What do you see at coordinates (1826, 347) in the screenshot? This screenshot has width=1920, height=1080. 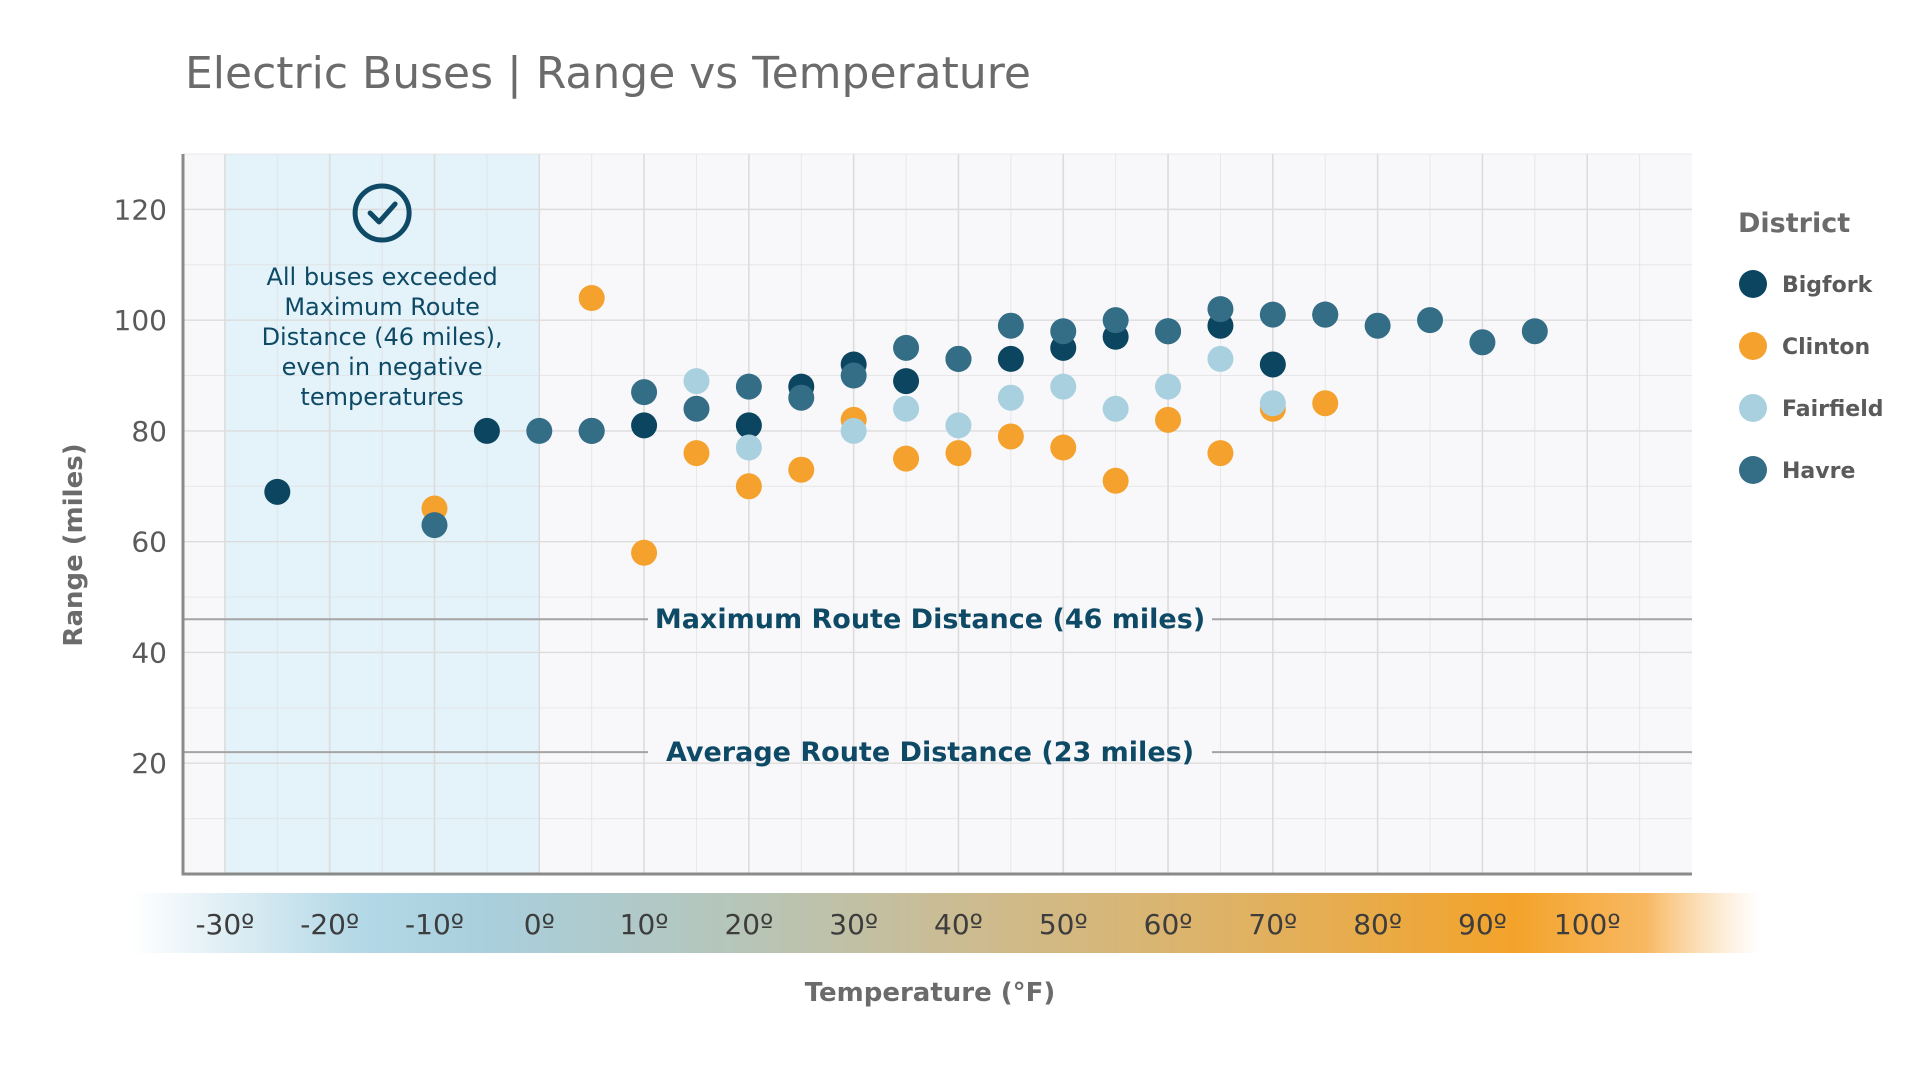 I see `legend-label-clinton: Clinton` at bounding box center [1826, 347].